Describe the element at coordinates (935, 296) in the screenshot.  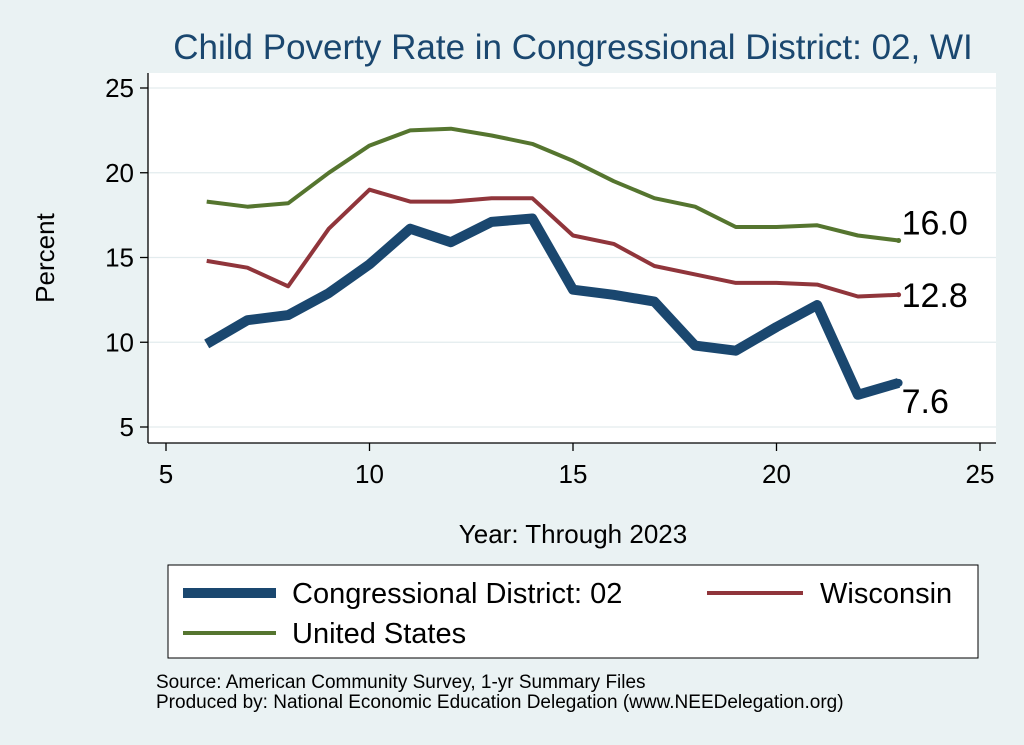
I see `end-label: 12.8` at that location.